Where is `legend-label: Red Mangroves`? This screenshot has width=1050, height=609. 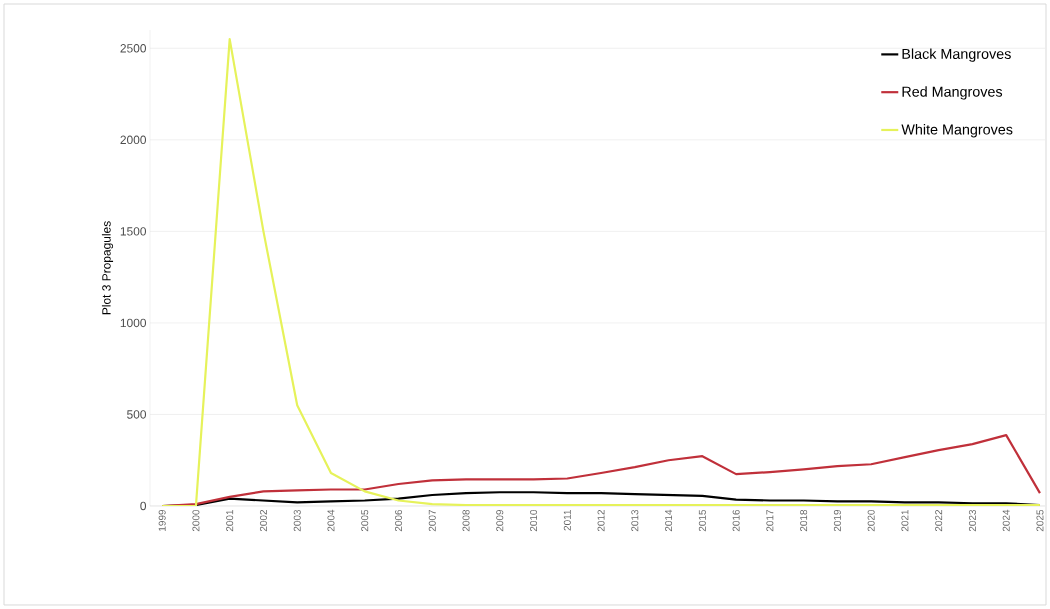
legend-label: Red Mangroves is located at coordinates (952, 93).